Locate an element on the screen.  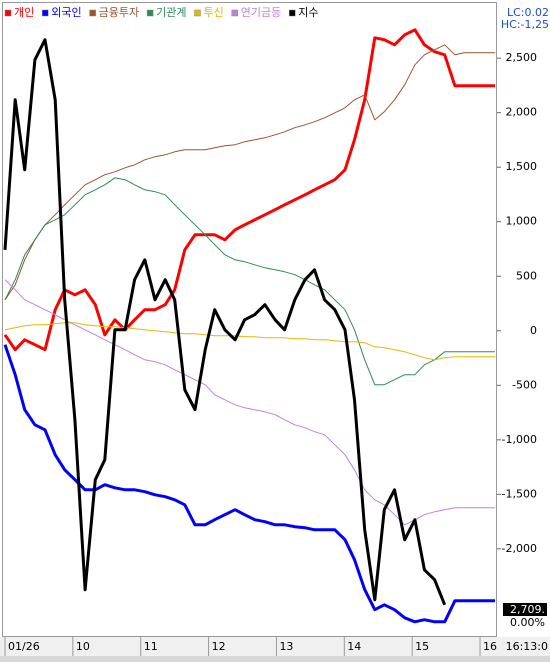
last-index-box is located at coordinates (525, 609).